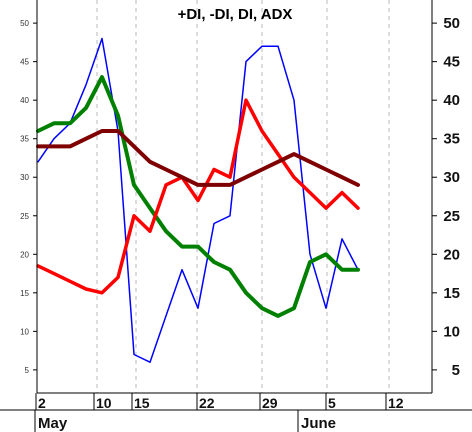  I want to click on y-tick-left-label: 30, so click(24, 177).